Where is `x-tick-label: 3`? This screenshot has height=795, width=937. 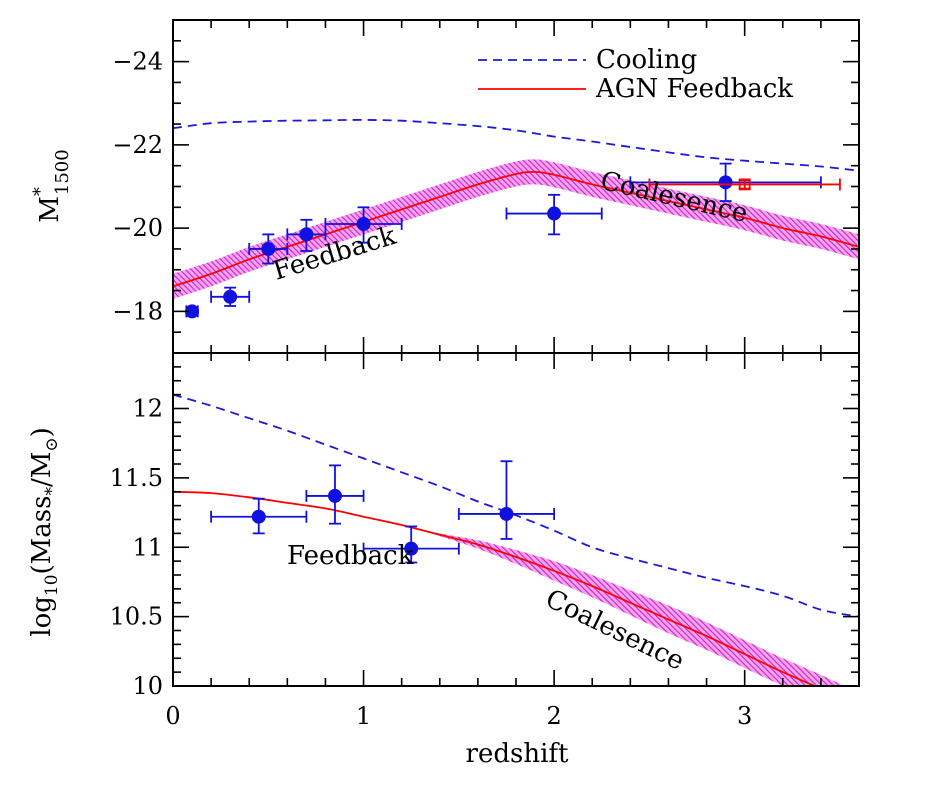
x-tick-label: 3 is located at coordinates (744, 716).